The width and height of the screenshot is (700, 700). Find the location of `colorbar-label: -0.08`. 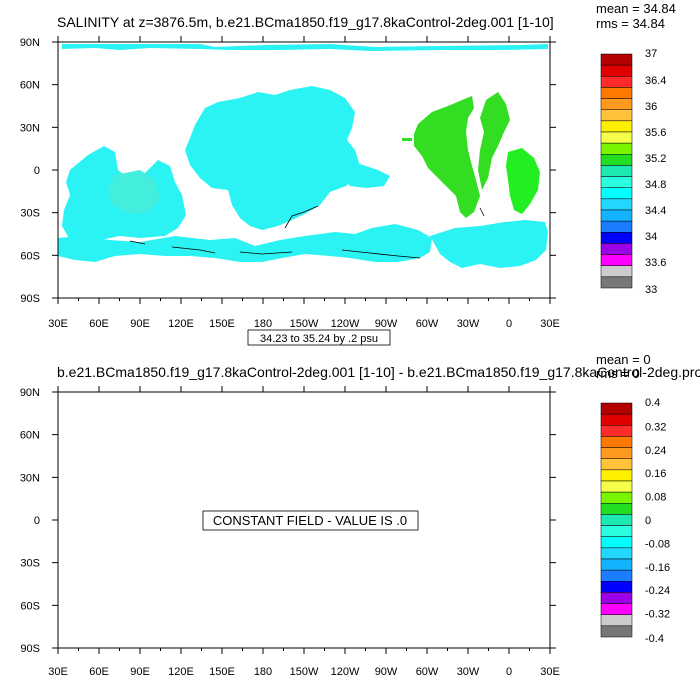

colorbar-label: -0.08 is located at coordinates (657, 544).